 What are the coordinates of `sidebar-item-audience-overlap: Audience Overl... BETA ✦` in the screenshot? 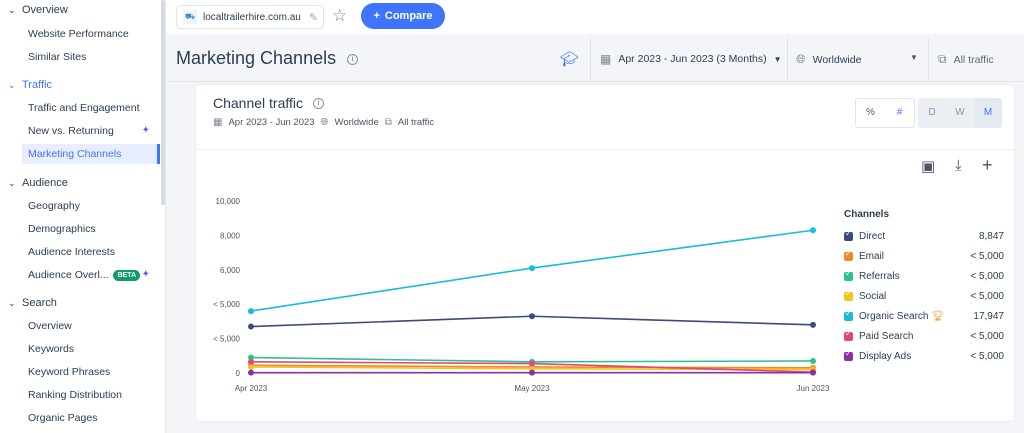 It's located at (91, 275).